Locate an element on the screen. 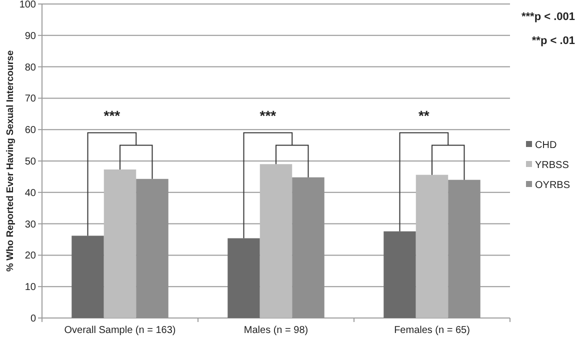  y-tick-label: 90 is located at coordinates (30, 36).